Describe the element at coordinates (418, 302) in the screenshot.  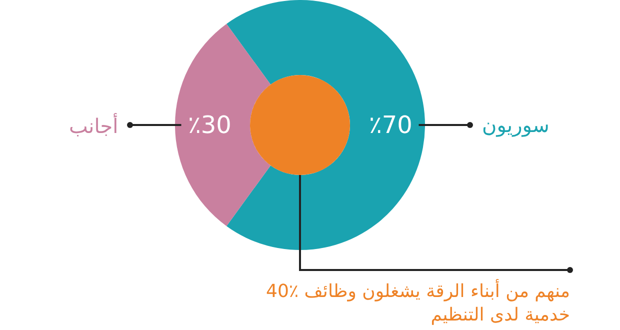
I see `text: 40٪ منهم من أبناء الرقة يشغلون وظائف خدمية لدى التنظيم` at that location.